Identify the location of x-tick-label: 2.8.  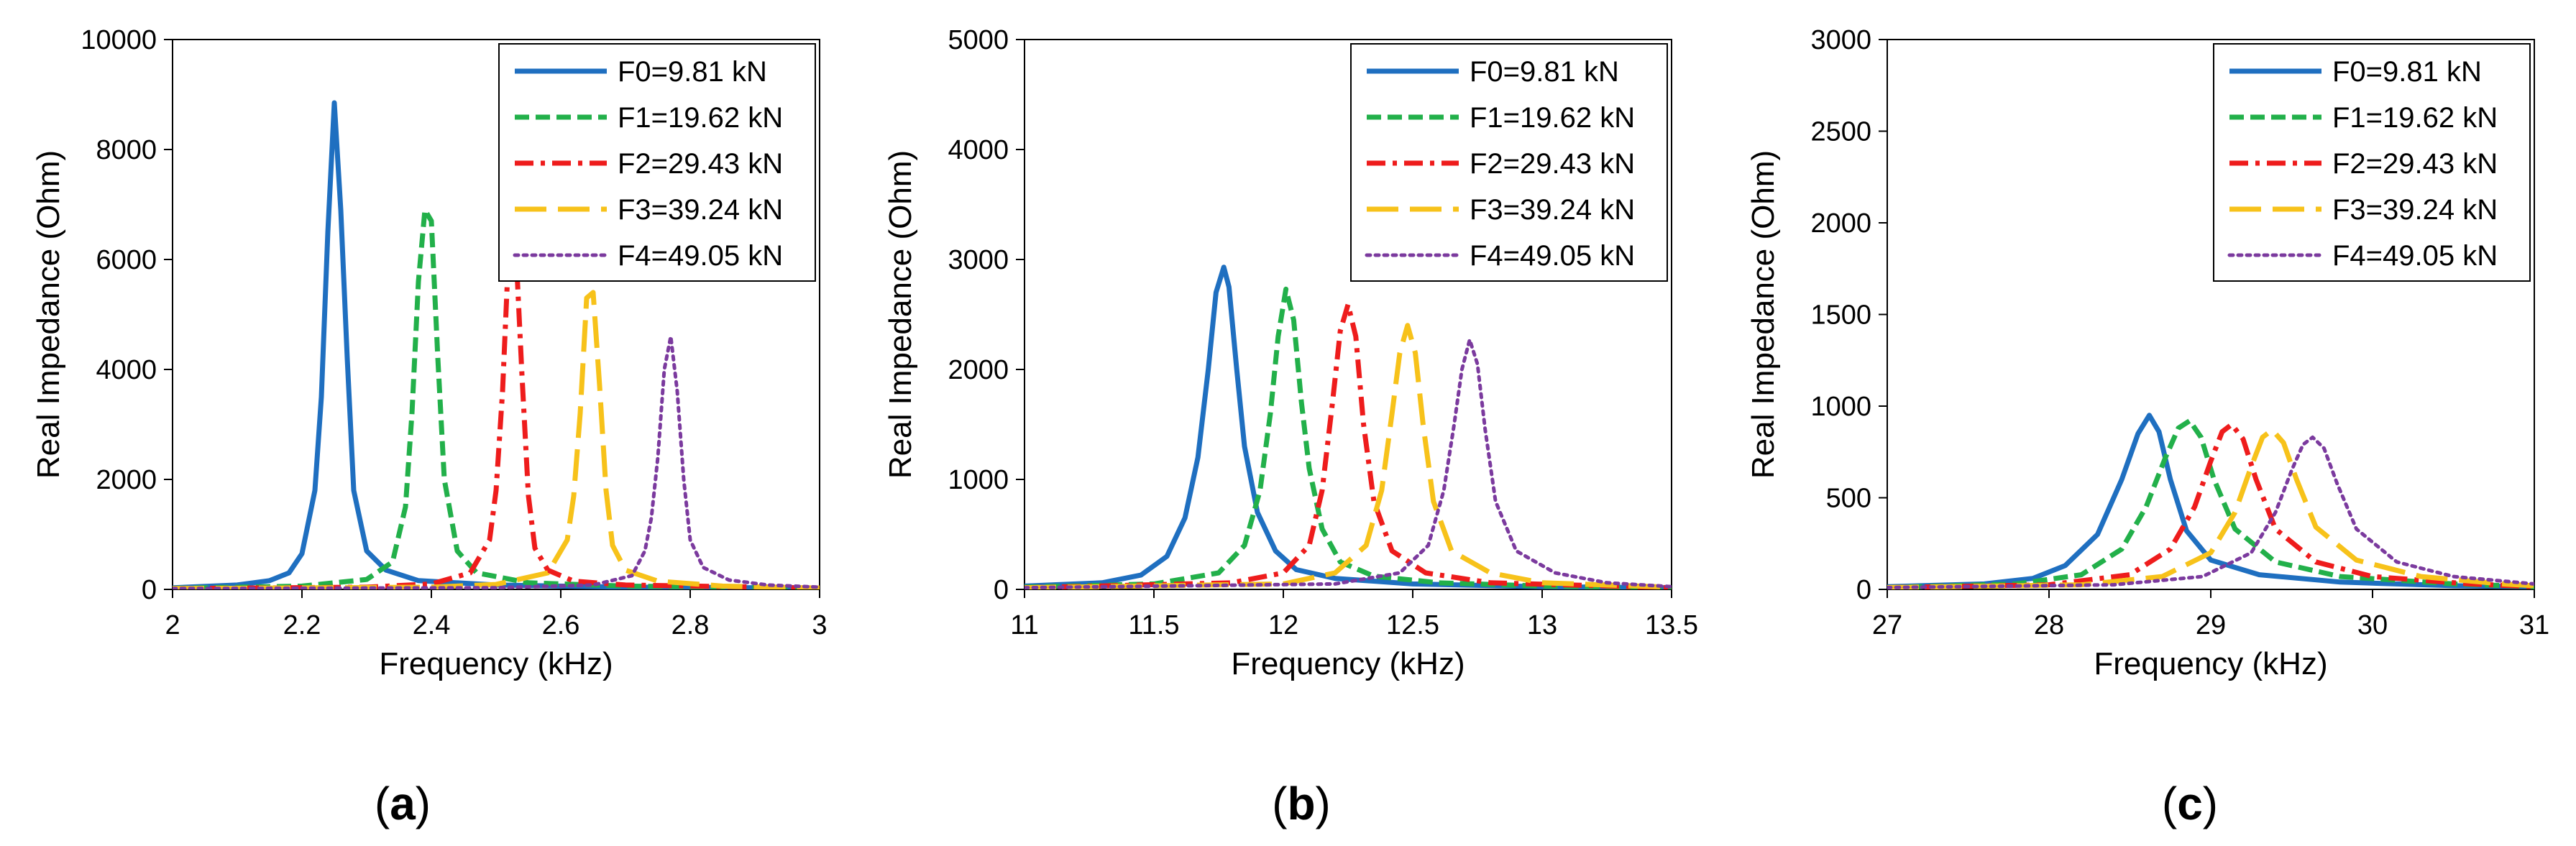
(690, 625).